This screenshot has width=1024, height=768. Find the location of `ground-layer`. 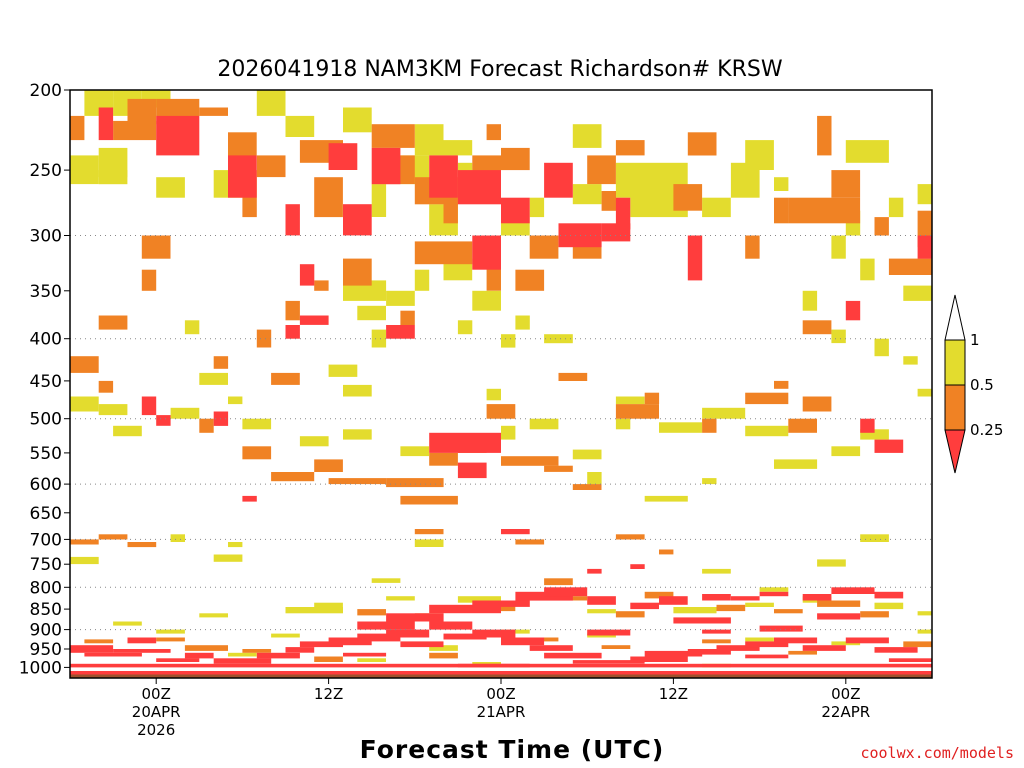

ground-layer is located at coordinates (501, 676).